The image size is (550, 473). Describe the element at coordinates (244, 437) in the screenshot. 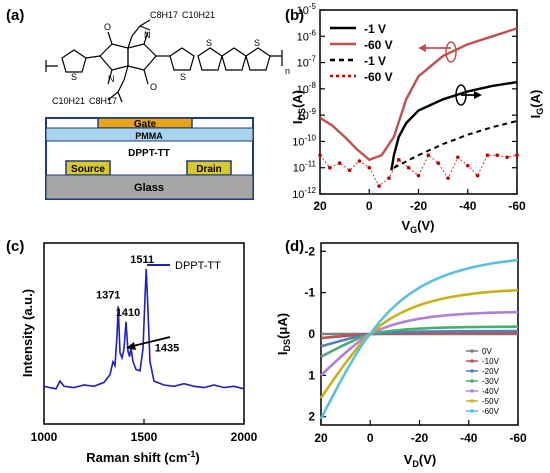

I see `panel-c-xtick-label: 2000` at that location.